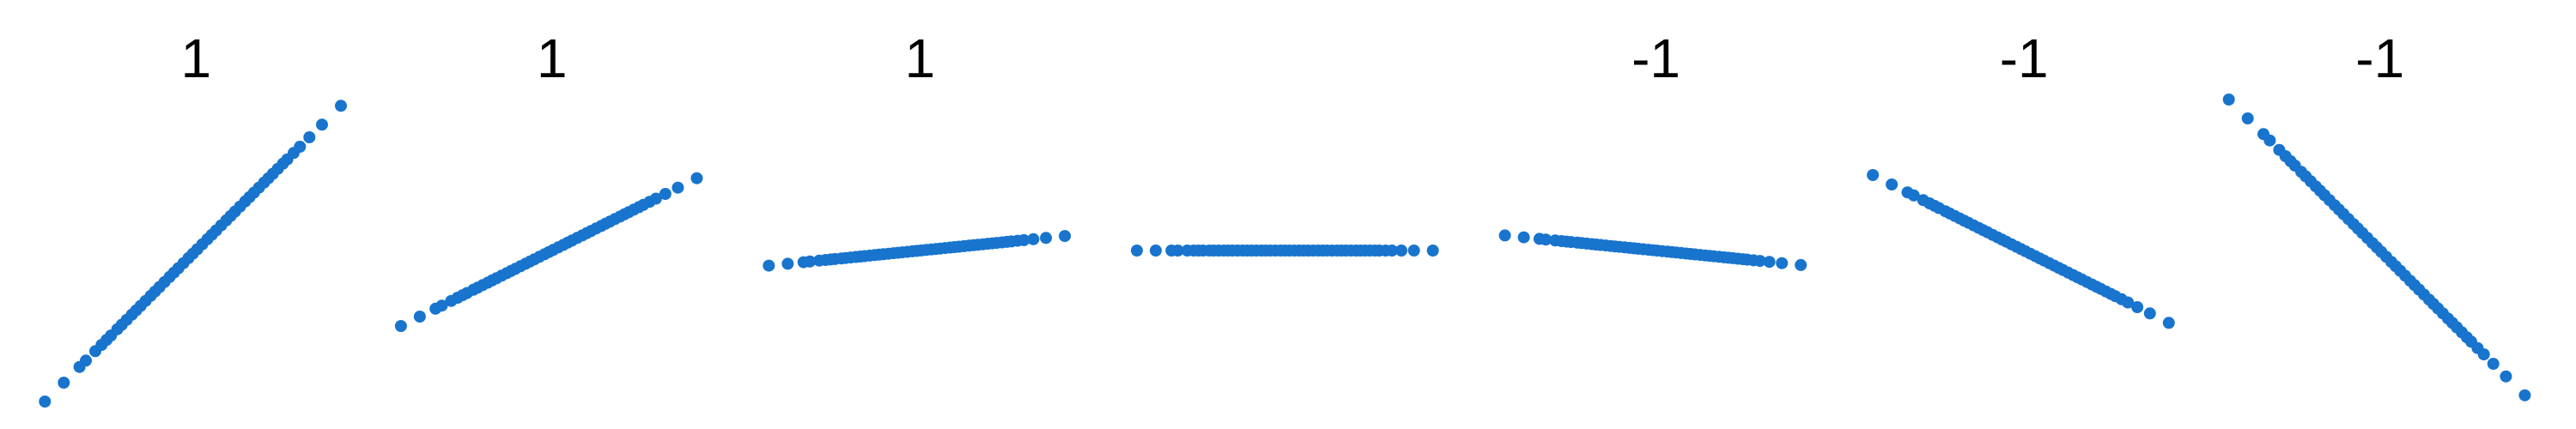  What do you see at coordinates (2379, 58) in the screenshot?
I see `panel-title-7: -1` at bounding box center [2379, 58].